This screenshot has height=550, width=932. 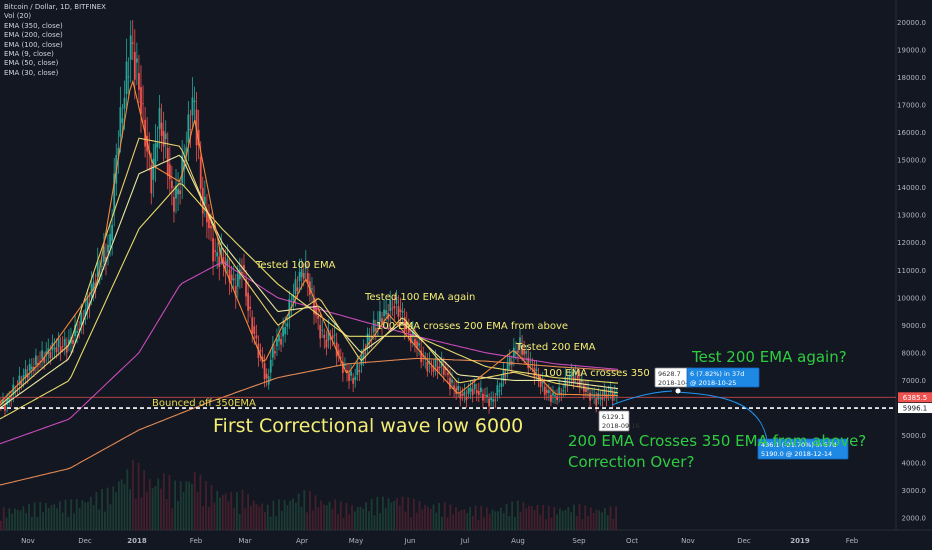 I want to click on y-tick-label: 4000.0, so click(x=914, y=463).